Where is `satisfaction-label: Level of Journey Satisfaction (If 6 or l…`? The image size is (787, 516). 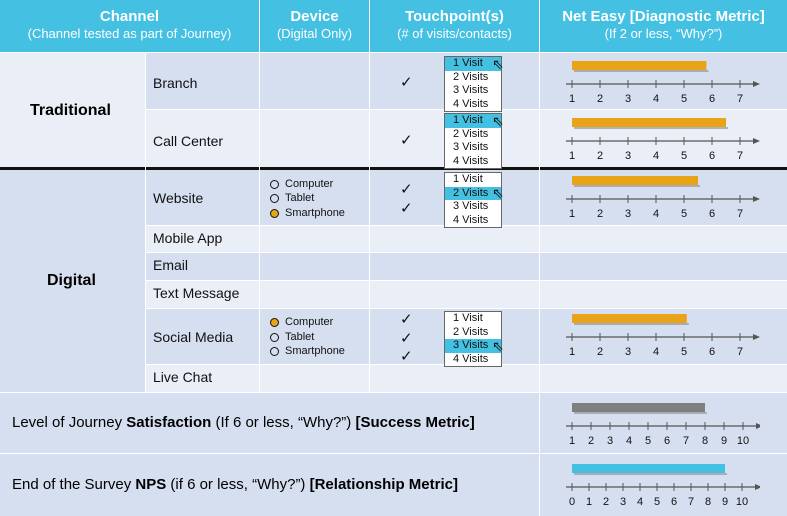
satisfaction-label: Level of Journey Satisfaction (If 6 or l… is located at coordinates (243, 422).